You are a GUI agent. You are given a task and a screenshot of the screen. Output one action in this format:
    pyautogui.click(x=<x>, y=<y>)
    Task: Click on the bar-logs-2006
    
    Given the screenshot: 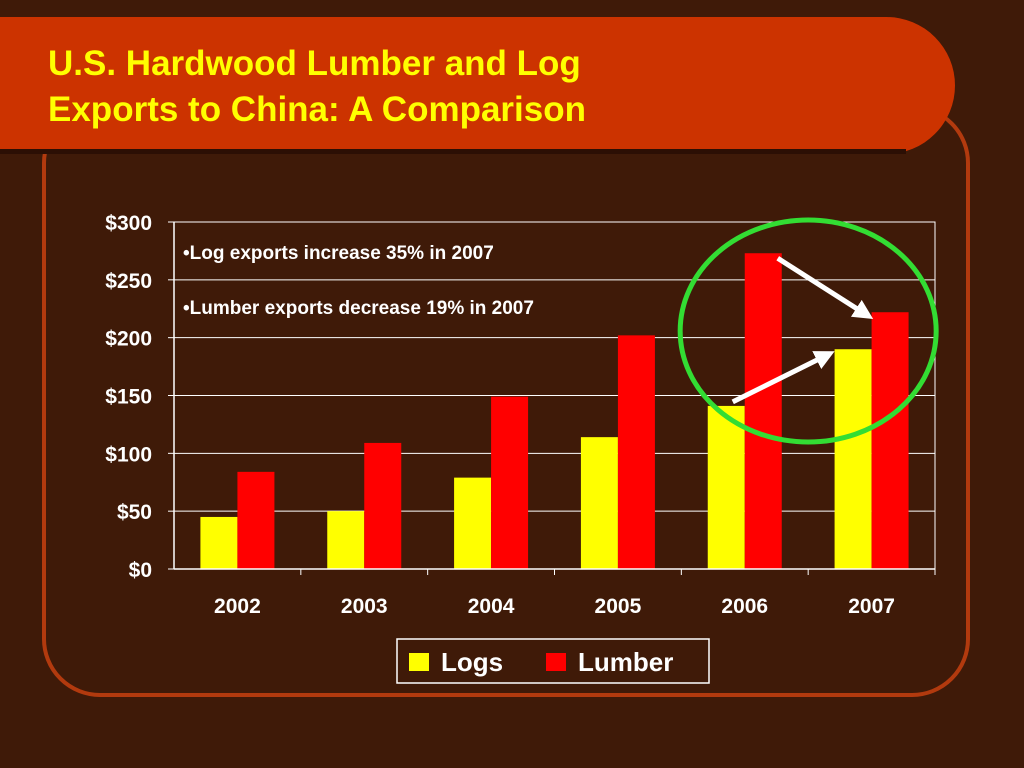 What is the action you would take?
    pyautogui.click(x=726, y=487)
    